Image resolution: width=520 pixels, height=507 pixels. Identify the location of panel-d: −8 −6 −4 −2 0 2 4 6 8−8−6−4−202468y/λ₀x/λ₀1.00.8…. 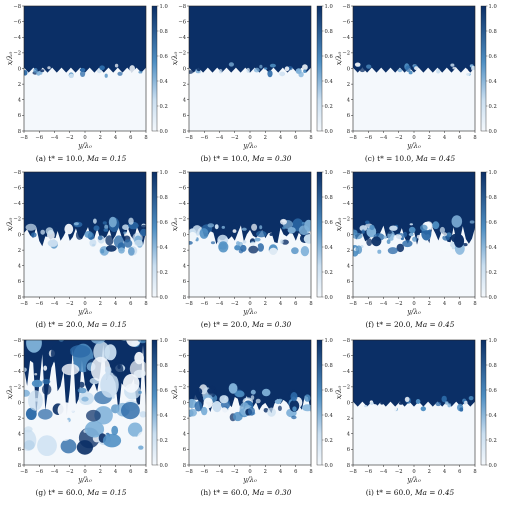
(87, 249).